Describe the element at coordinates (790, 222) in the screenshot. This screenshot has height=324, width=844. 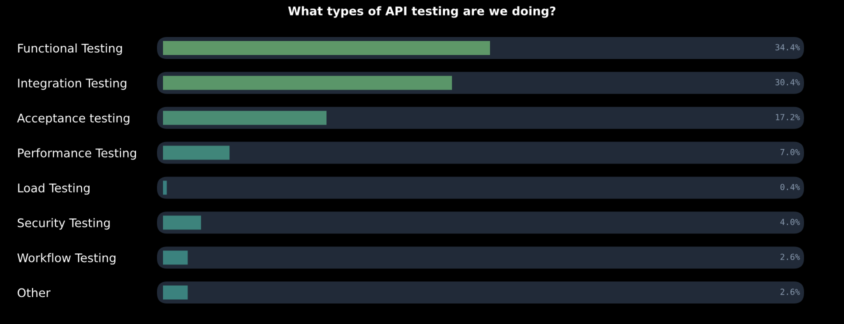
I see `data-label: 4.0%` at that location.